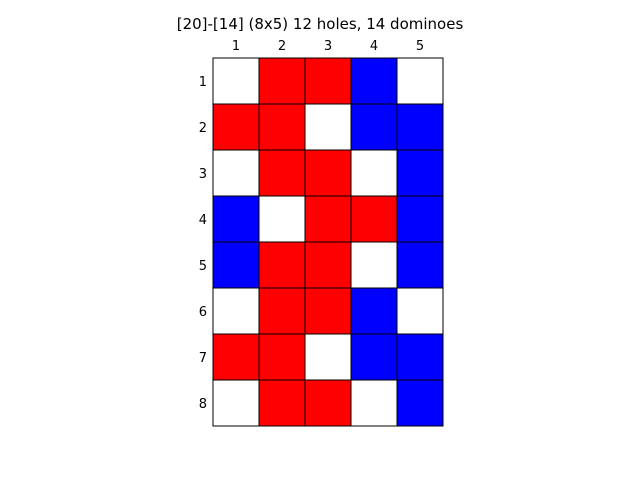  Describe the element at coordinates (420, 311) in the screenshot. I see `grid-cell-r6-c5-white` at that location.